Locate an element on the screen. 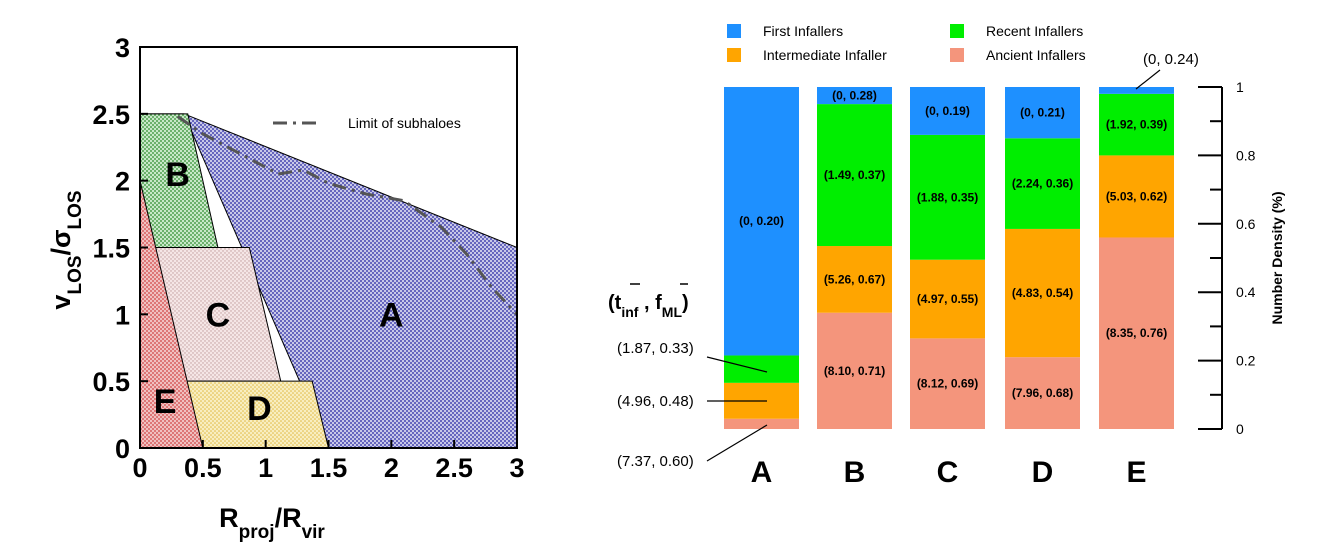 The width and height of the screenshot is (1328, 551). bar-segment-d-recent-infallers is located at coordinates (1042, 183).